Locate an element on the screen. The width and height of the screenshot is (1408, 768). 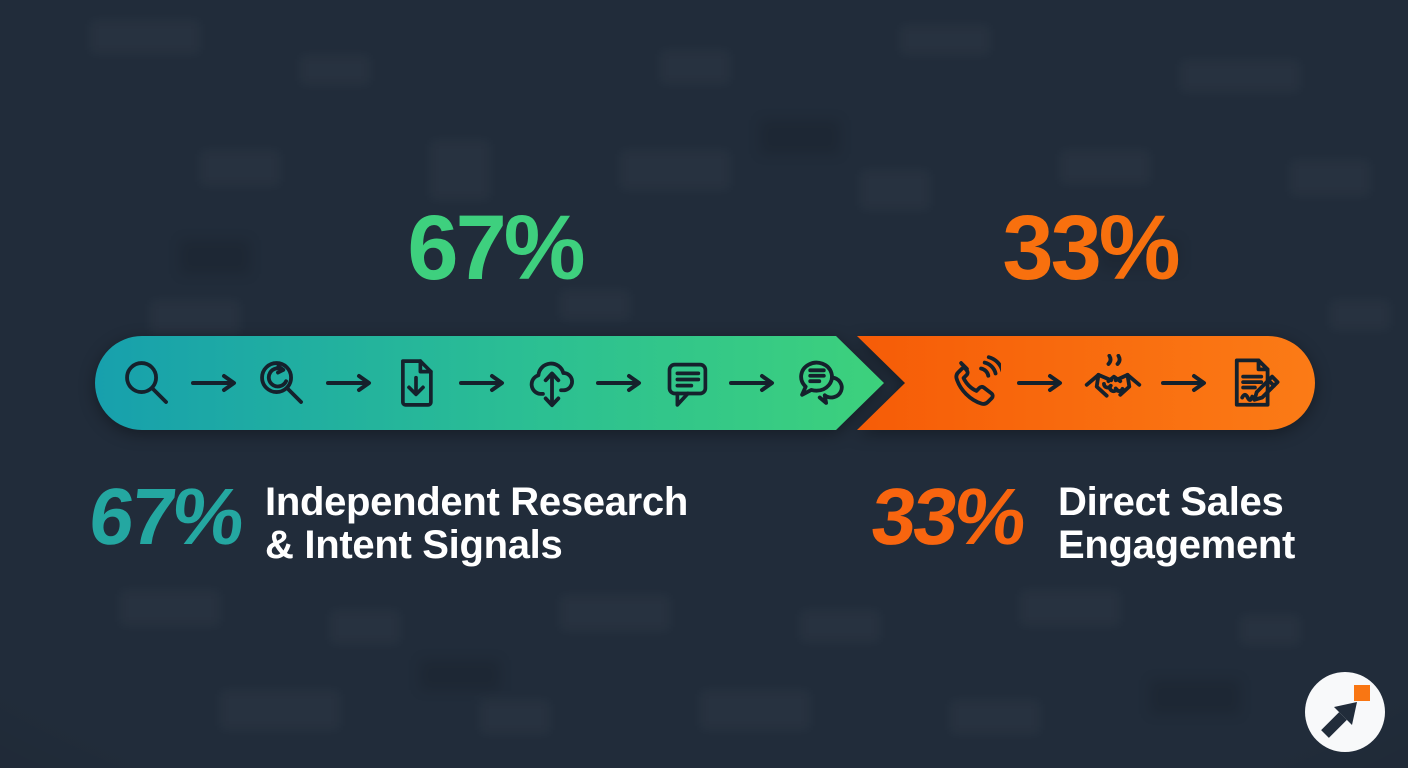
top-left-percentage: 67% is located at coordinates (496, 248).